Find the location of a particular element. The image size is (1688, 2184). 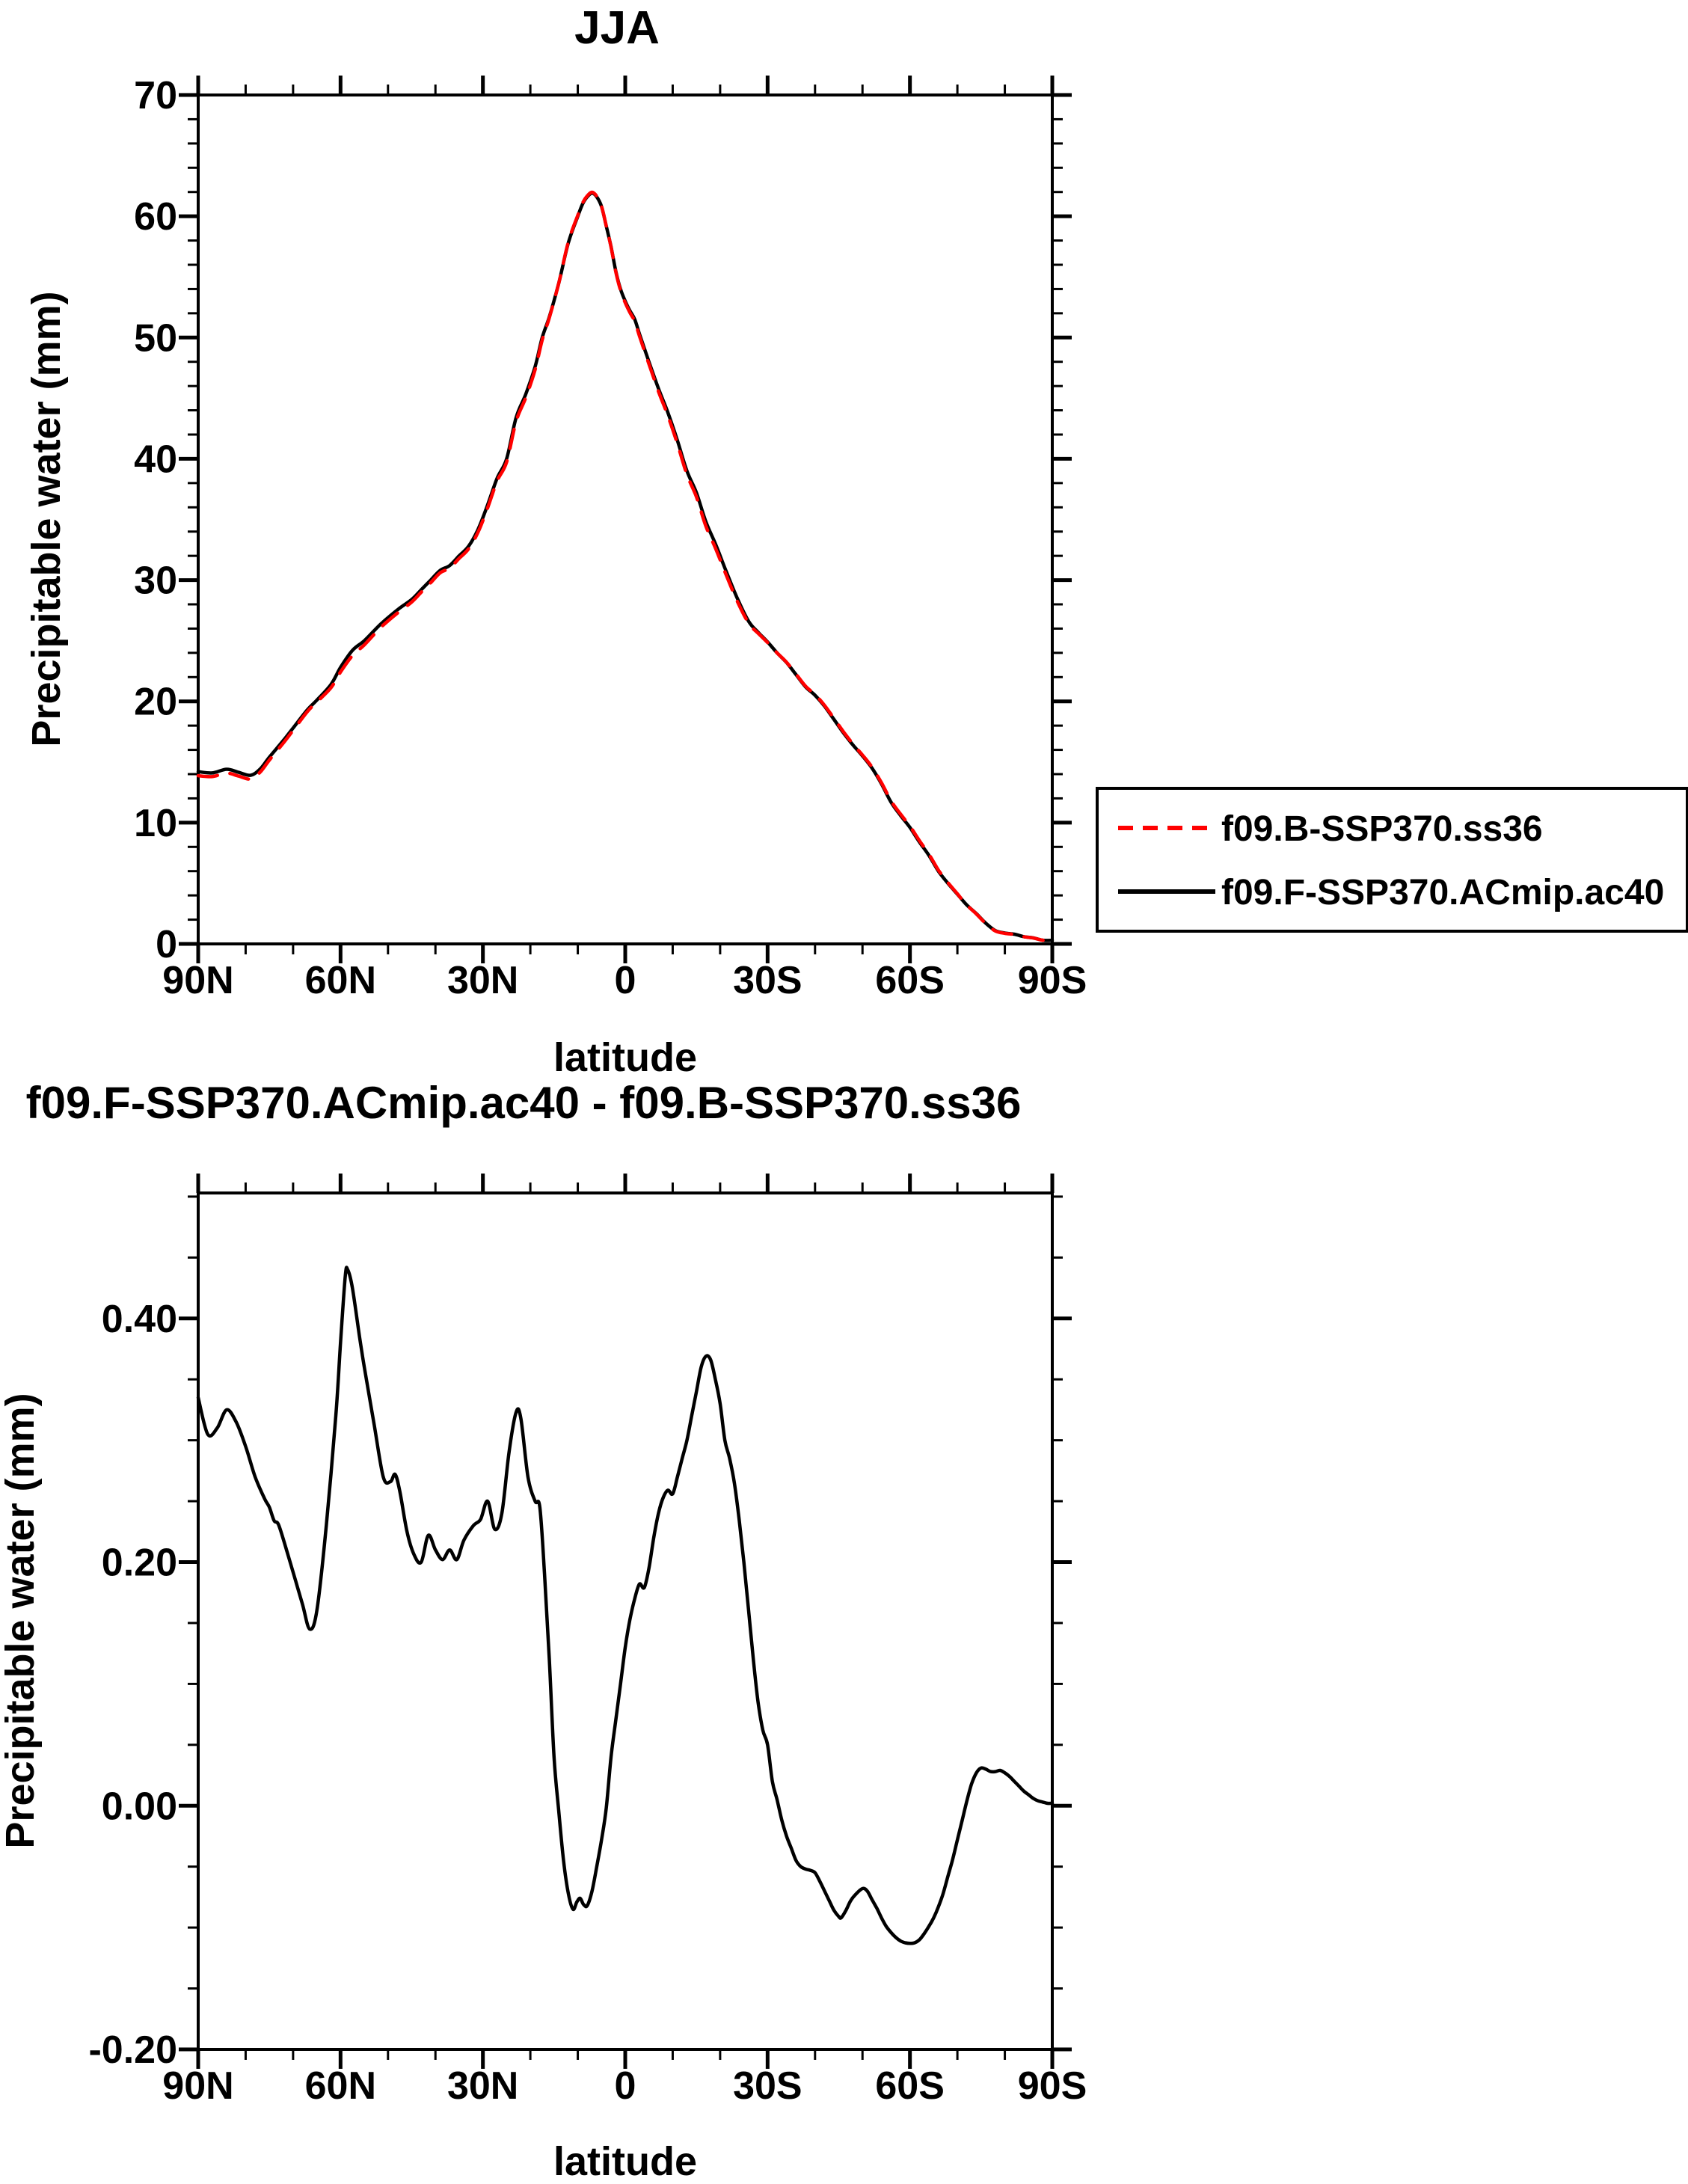

y-tick-label: -0.20 is located at coordinates (132, 2050).